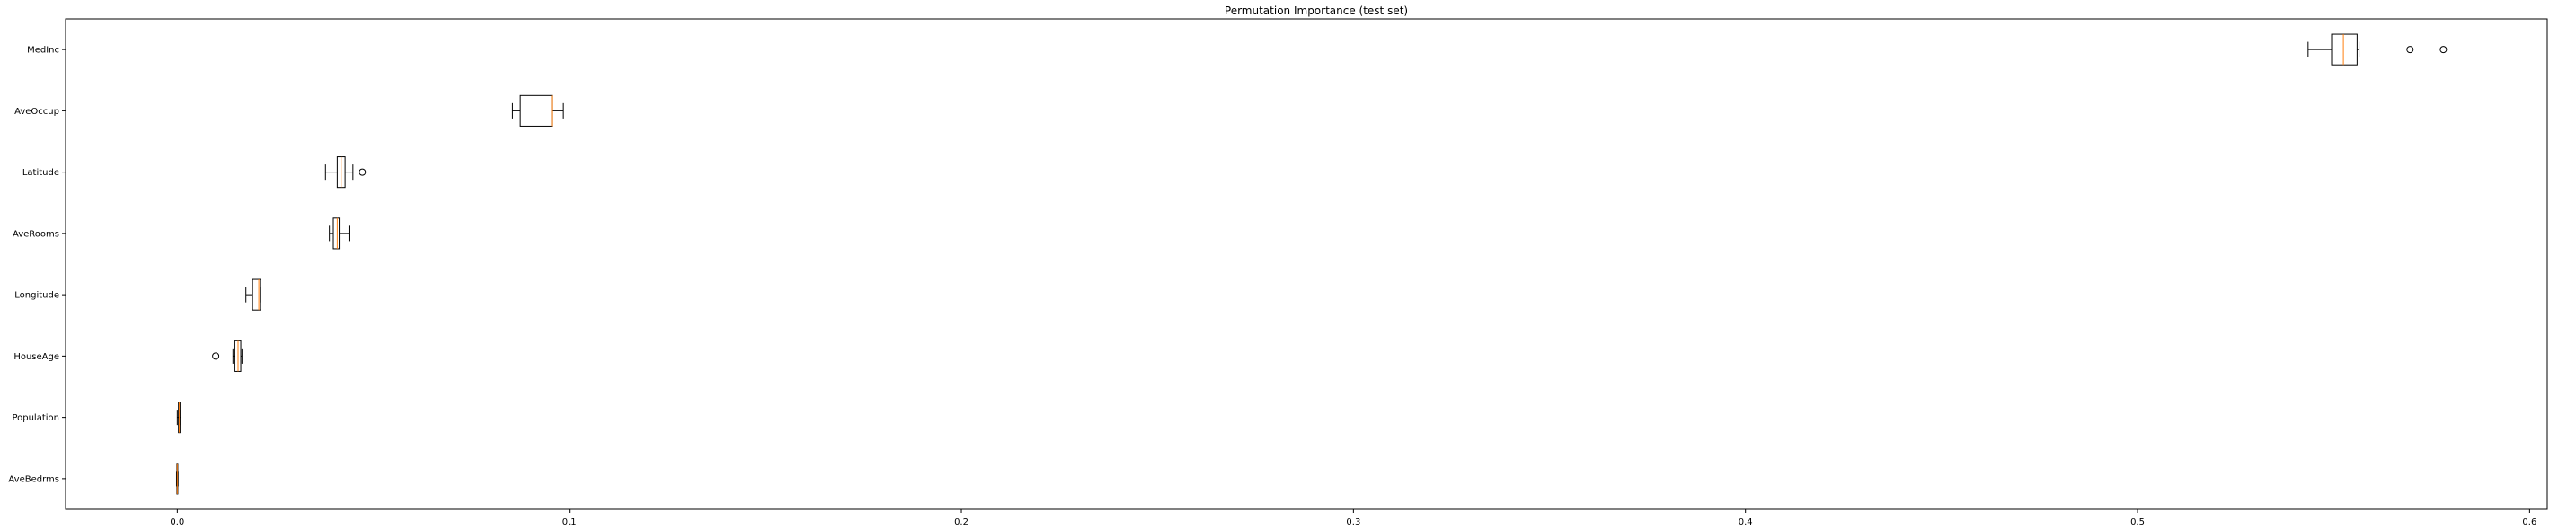 Image resolution: width=2576 pixels, height=530 pixels. What do you see at coordinates (1316, 11) in the screenshot?
I see `chart-title: Permutation Importance (test set)` at bounding box center [1316, 11].